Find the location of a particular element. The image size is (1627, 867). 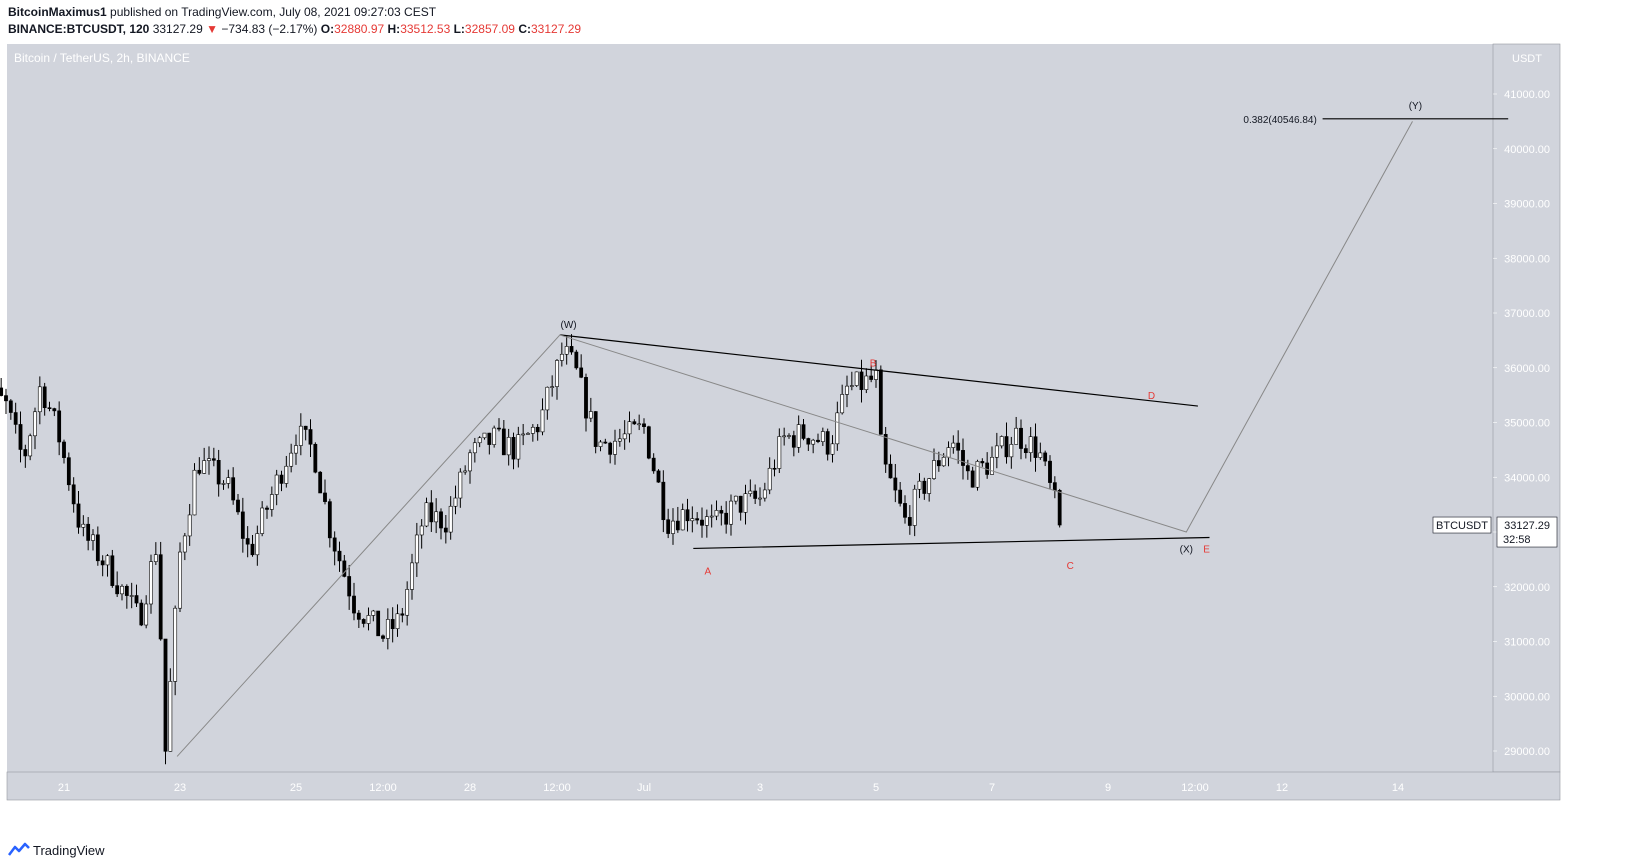

wave-label: B is located at coordinates (873, 363).